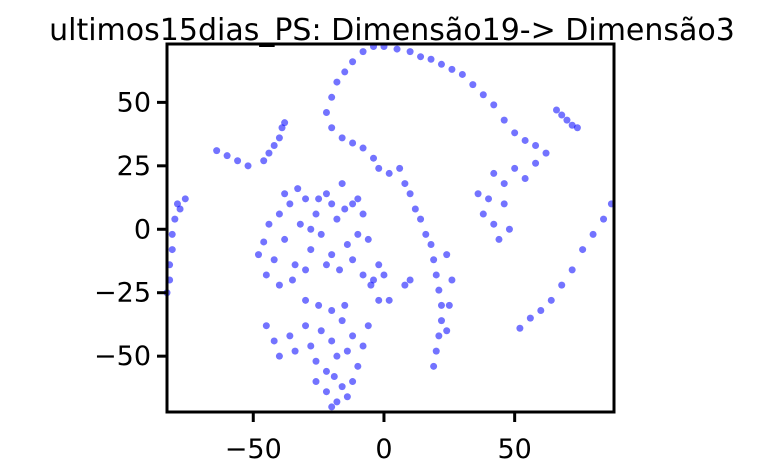 The height and width of the screenshot is (475, 782). What do you see at coordinates (514, 449) in the screenshot?
I see `x-tick-label: 50` at bounding box center [514, 449].